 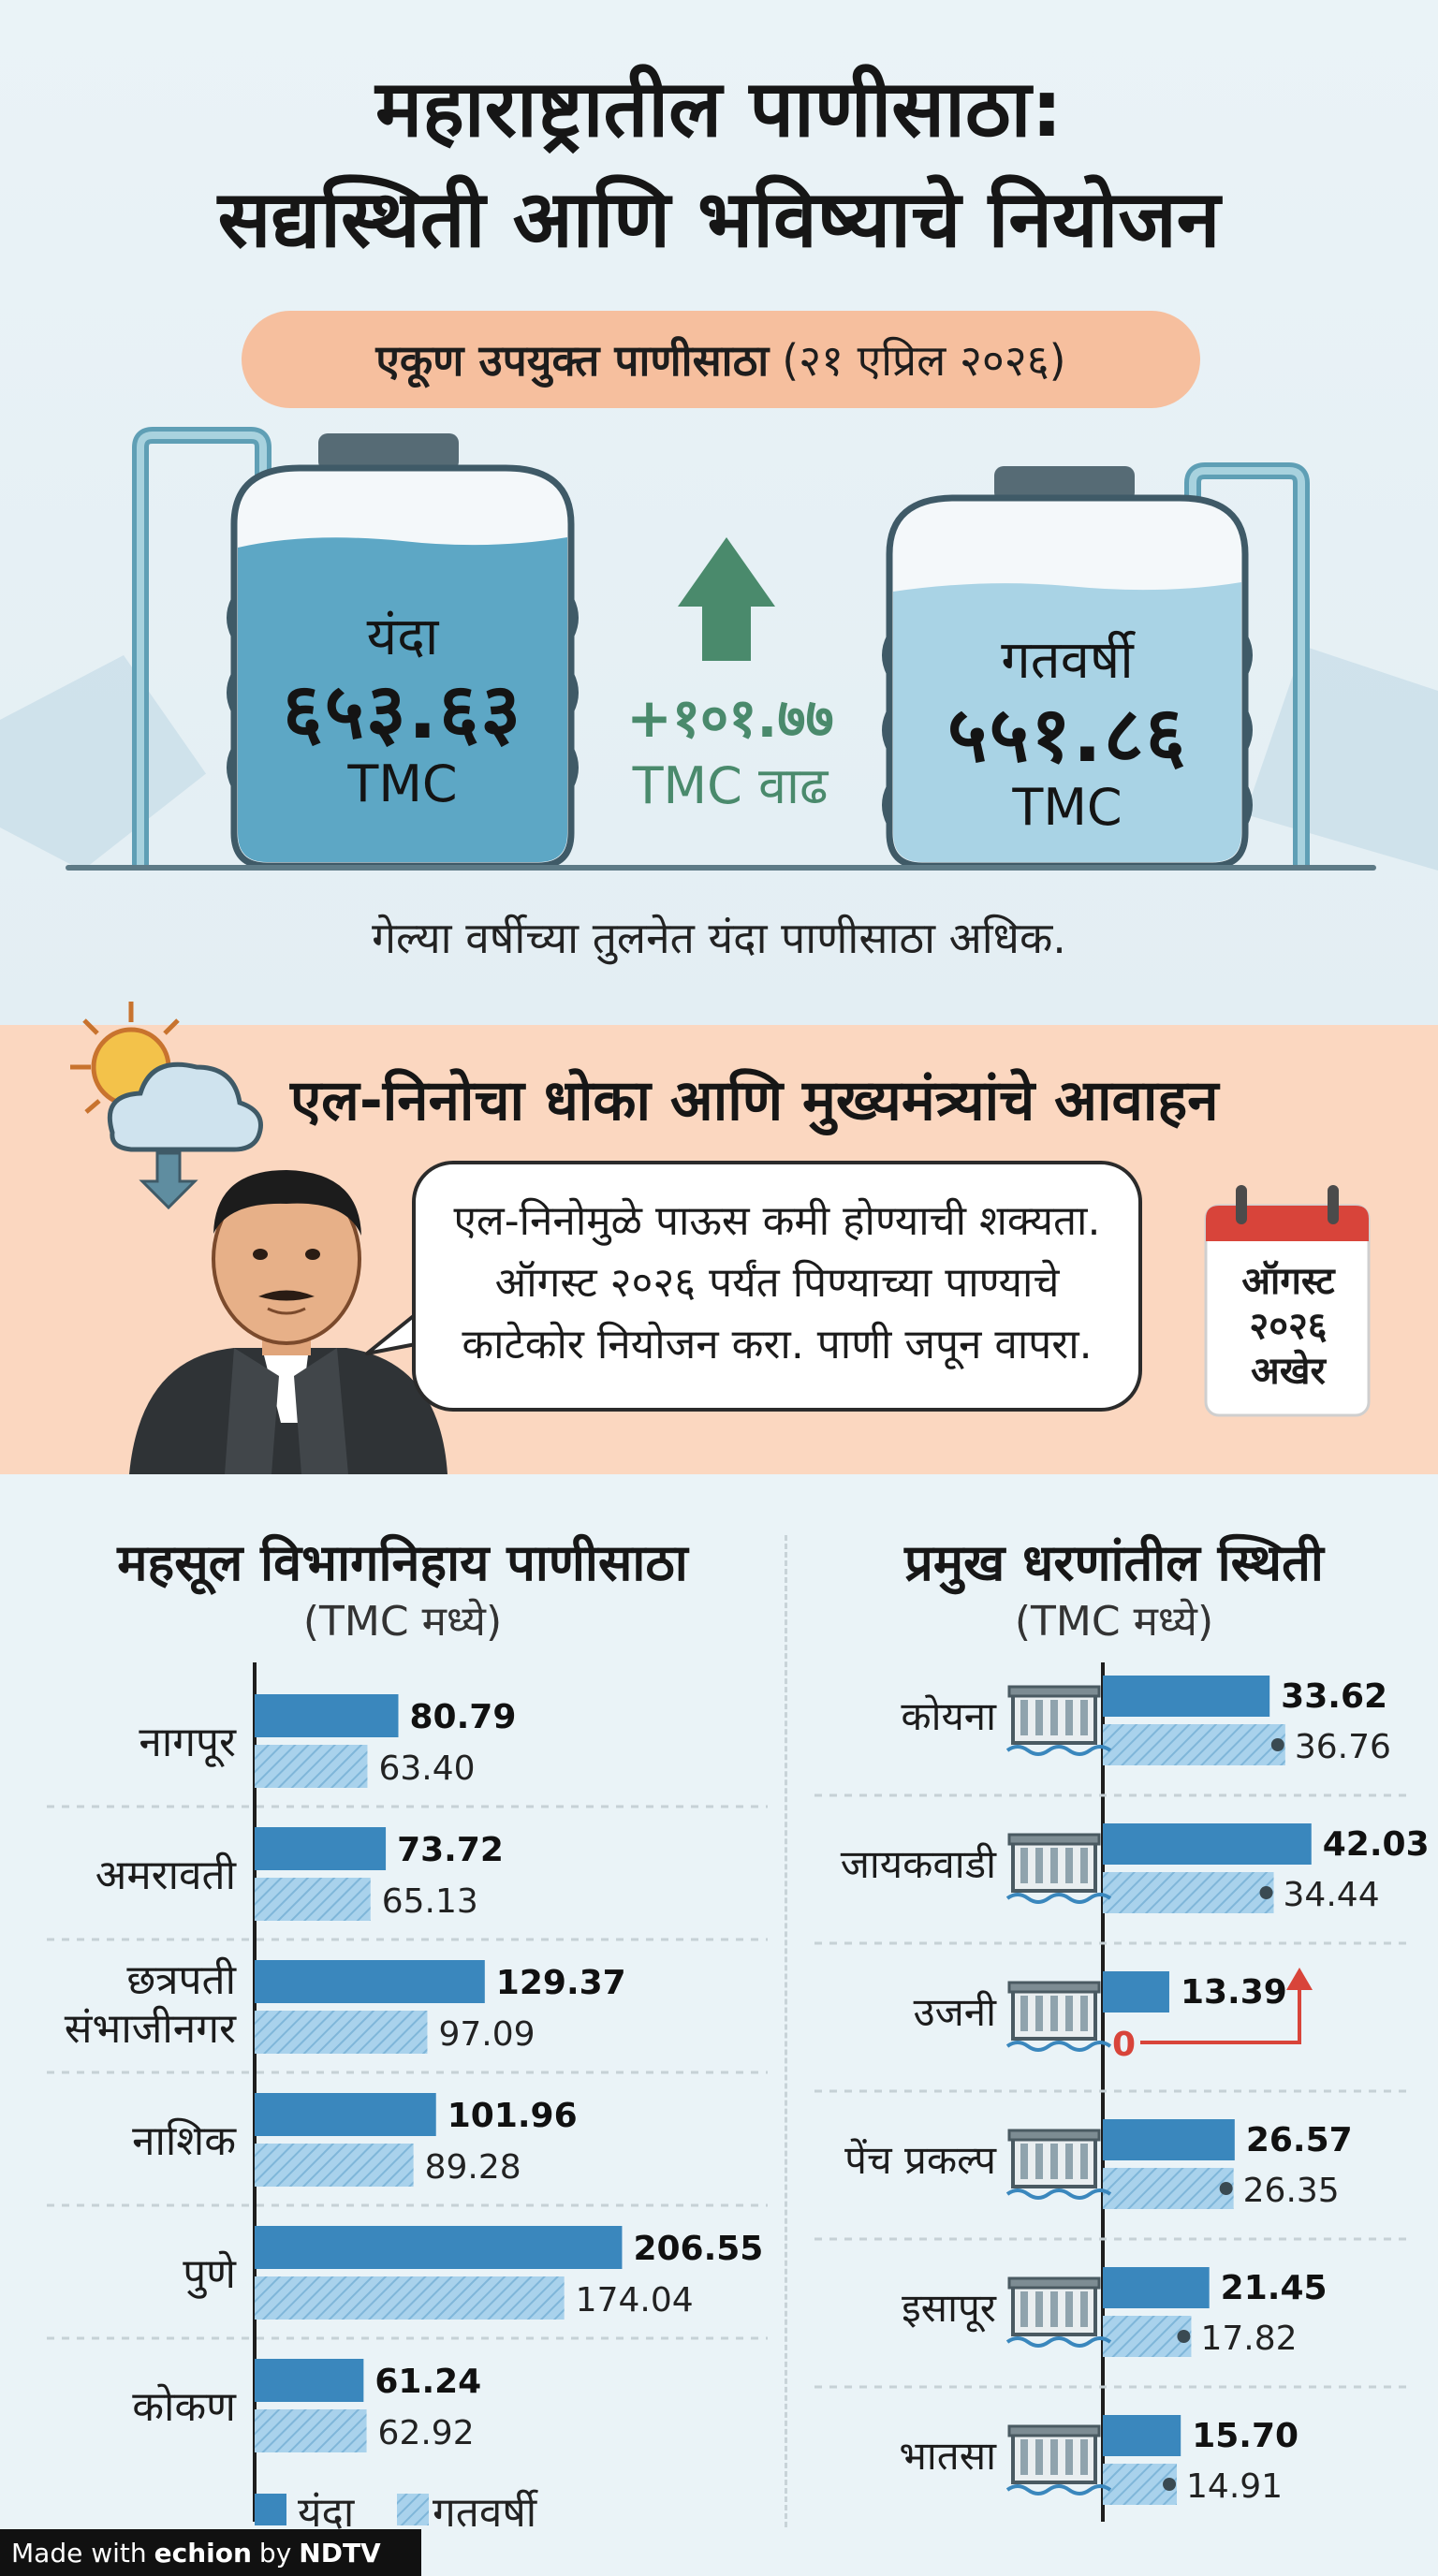 What do you see at coordinates (1288, 1326) in the screenshot?
I see `calendar-deadline: ऑगस्ट २०२६ अखेर` at bounding box center [1288, 1326].